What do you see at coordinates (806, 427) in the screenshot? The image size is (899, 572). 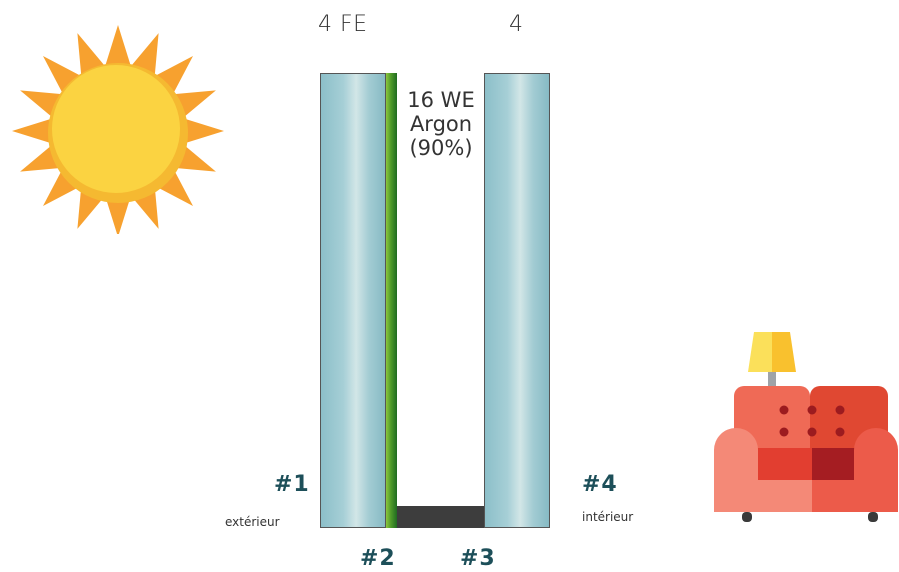 I see `armchair-with-lamp-icon` at bounding box center [806, 427].